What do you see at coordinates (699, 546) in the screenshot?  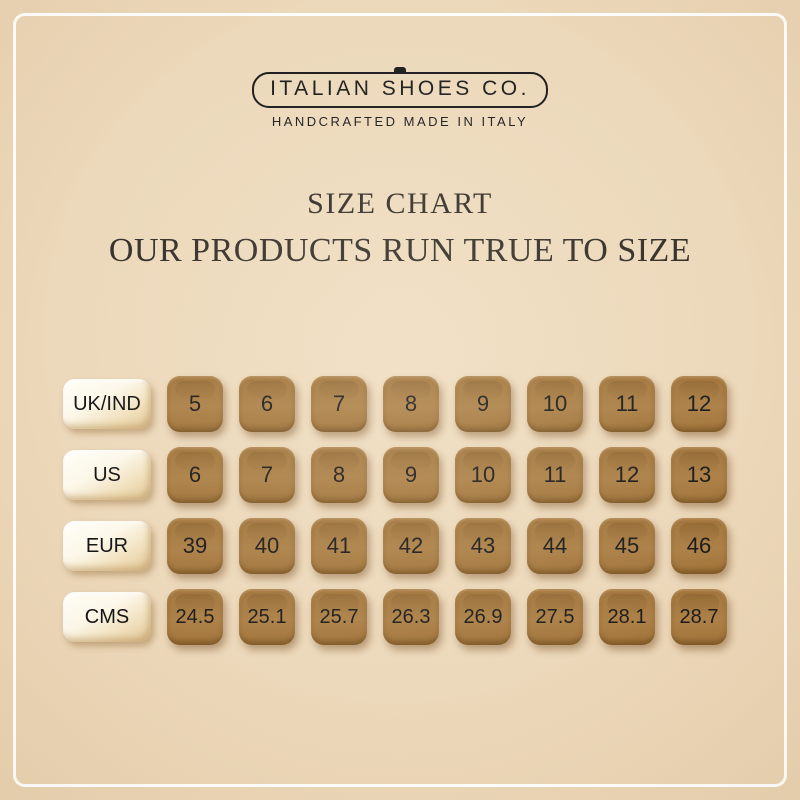 I see `size-tile: 46` at bounding box center [699, 546].